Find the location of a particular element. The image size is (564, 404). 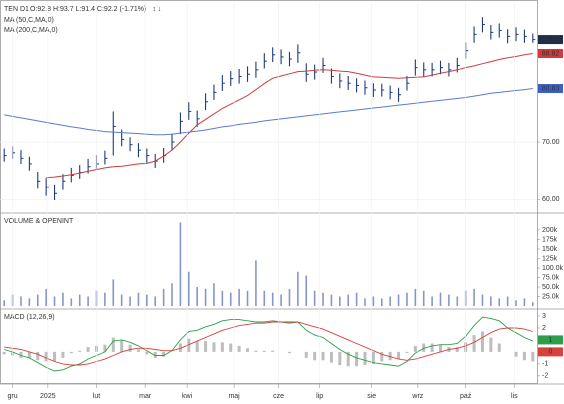

ohlc-readout: O:92.8 H:93.7 L:91.4 C:92.2 (-1.71%) is located at coordinates (88, 9).